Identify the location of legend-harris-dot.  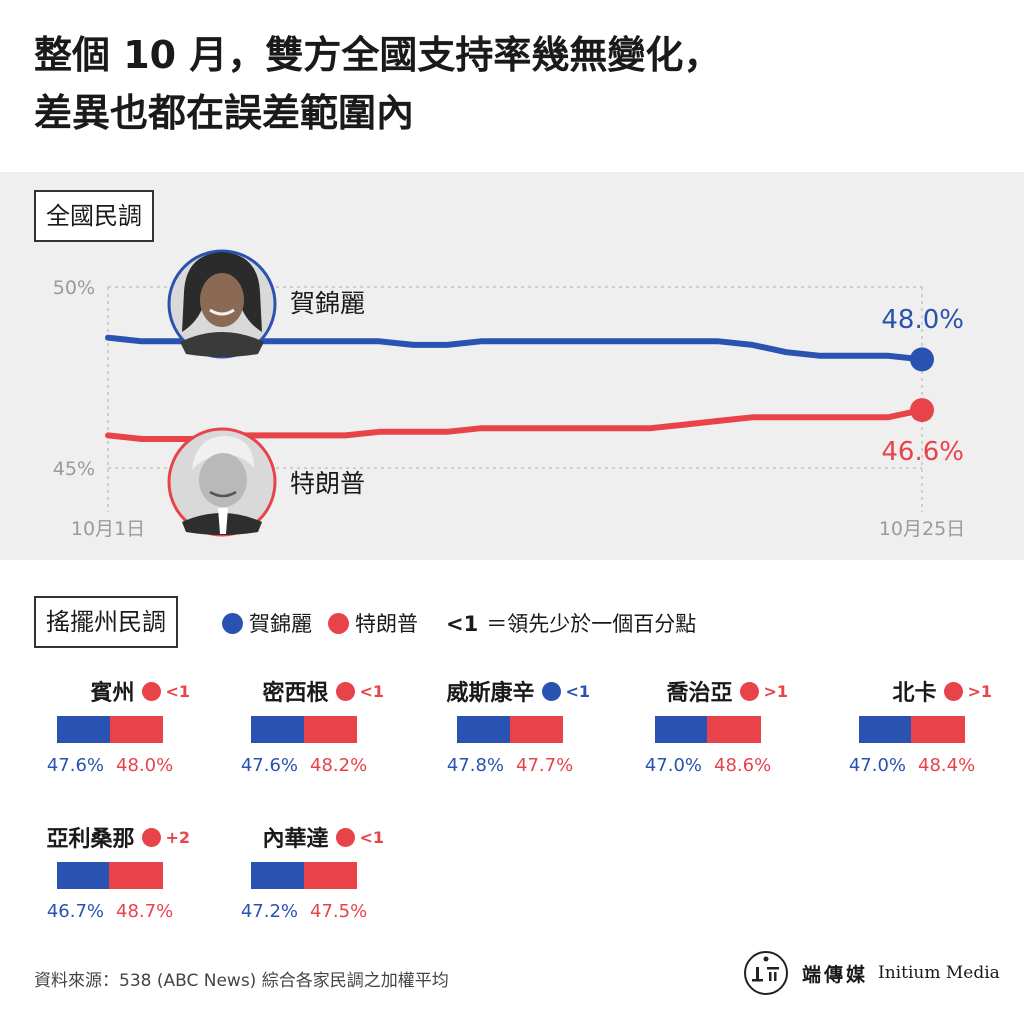
(232, 623).